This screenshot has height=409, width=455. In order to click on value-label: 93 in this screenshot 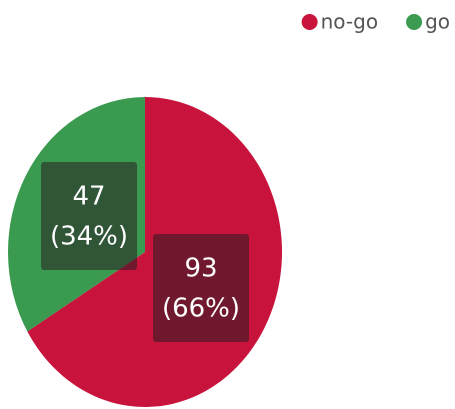, I will do `click(200, 268)`.